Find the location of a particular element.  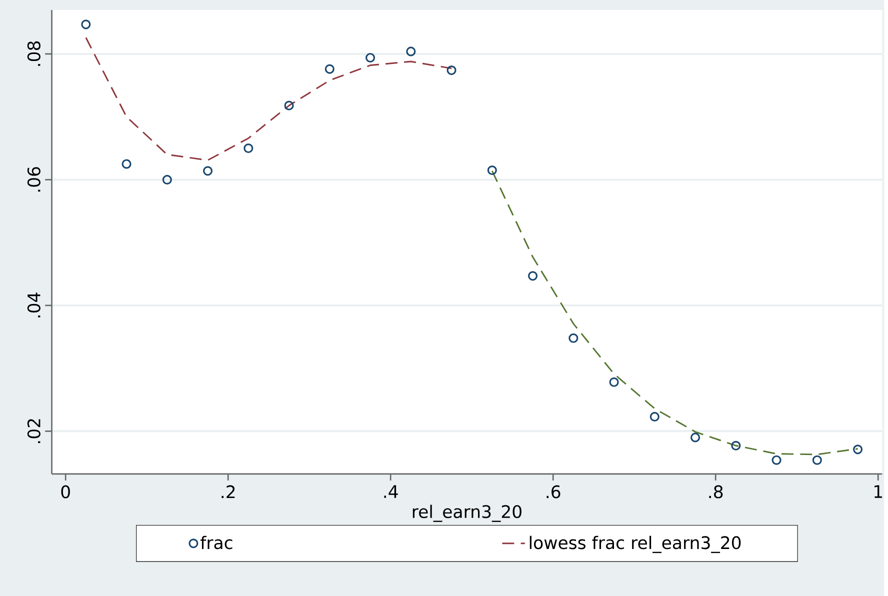

x-tick-label: .4 is located at coordinates (391, 491).